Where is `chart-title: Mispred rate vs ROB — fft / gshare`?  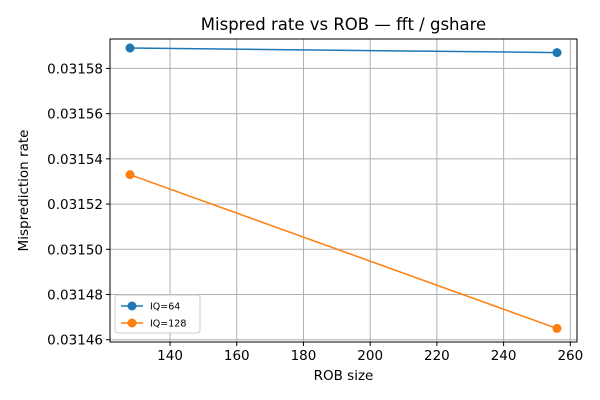 chart-title: Mispred rate vs ROB — fft / gshare is located at coordinates (343, 24).